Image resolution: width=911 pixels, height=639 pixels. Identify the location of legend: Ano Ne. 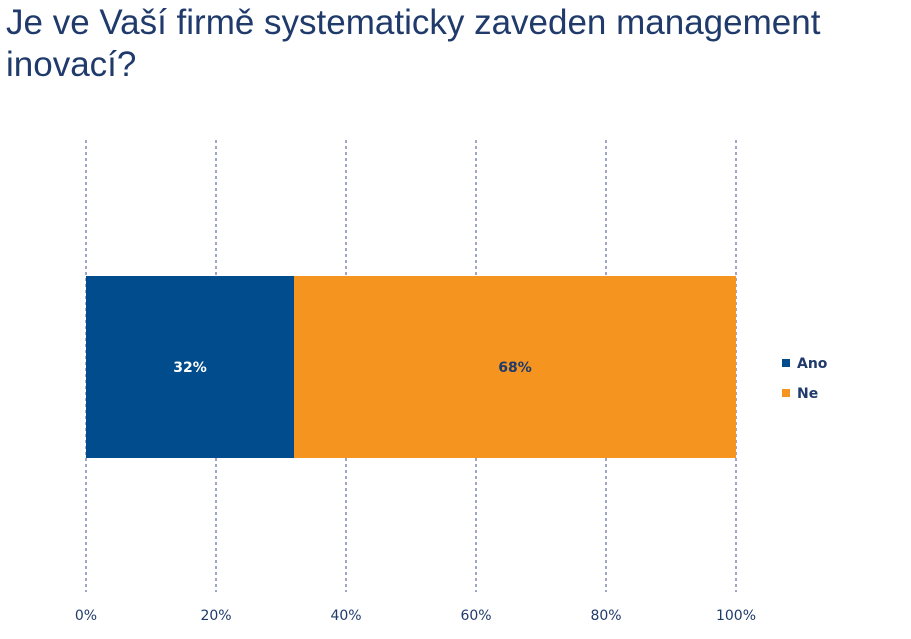
(805, 379).